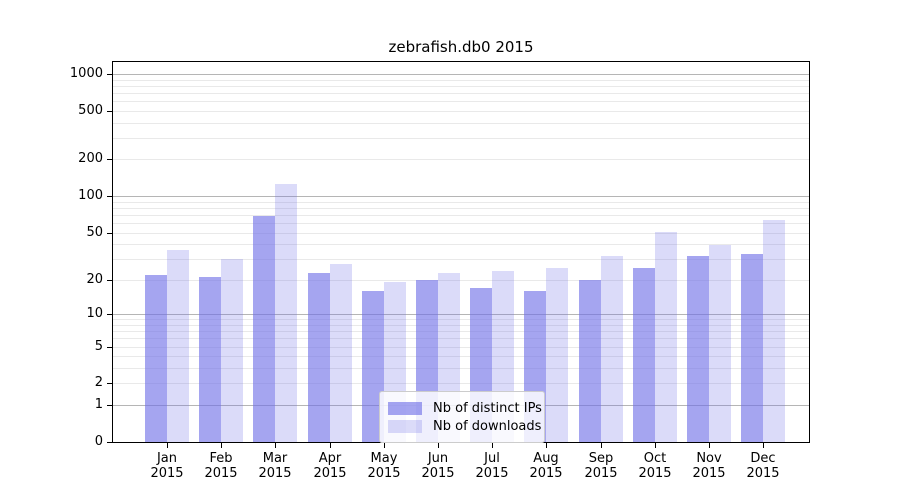  What do you see at coordinates (763, 458) in the screenshot?
I see `x-tick-month-dec: Dec` at bounding box center [763, 458].